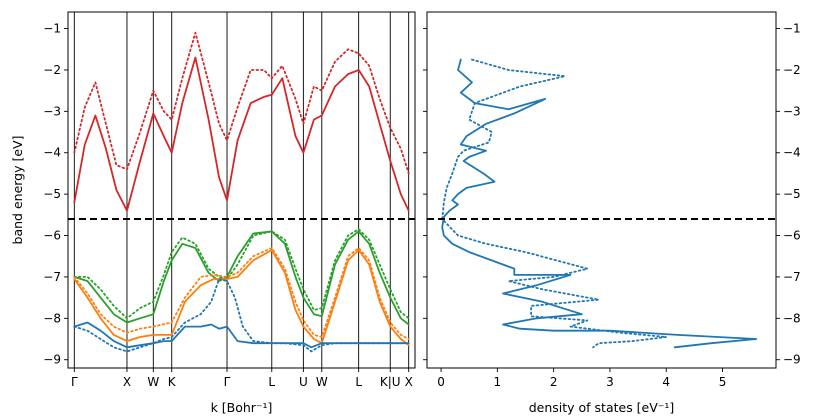 Image resolution: width=814 pixels, height=417 pixels. I want to click on k-tick-label: K, so click(172, 382).